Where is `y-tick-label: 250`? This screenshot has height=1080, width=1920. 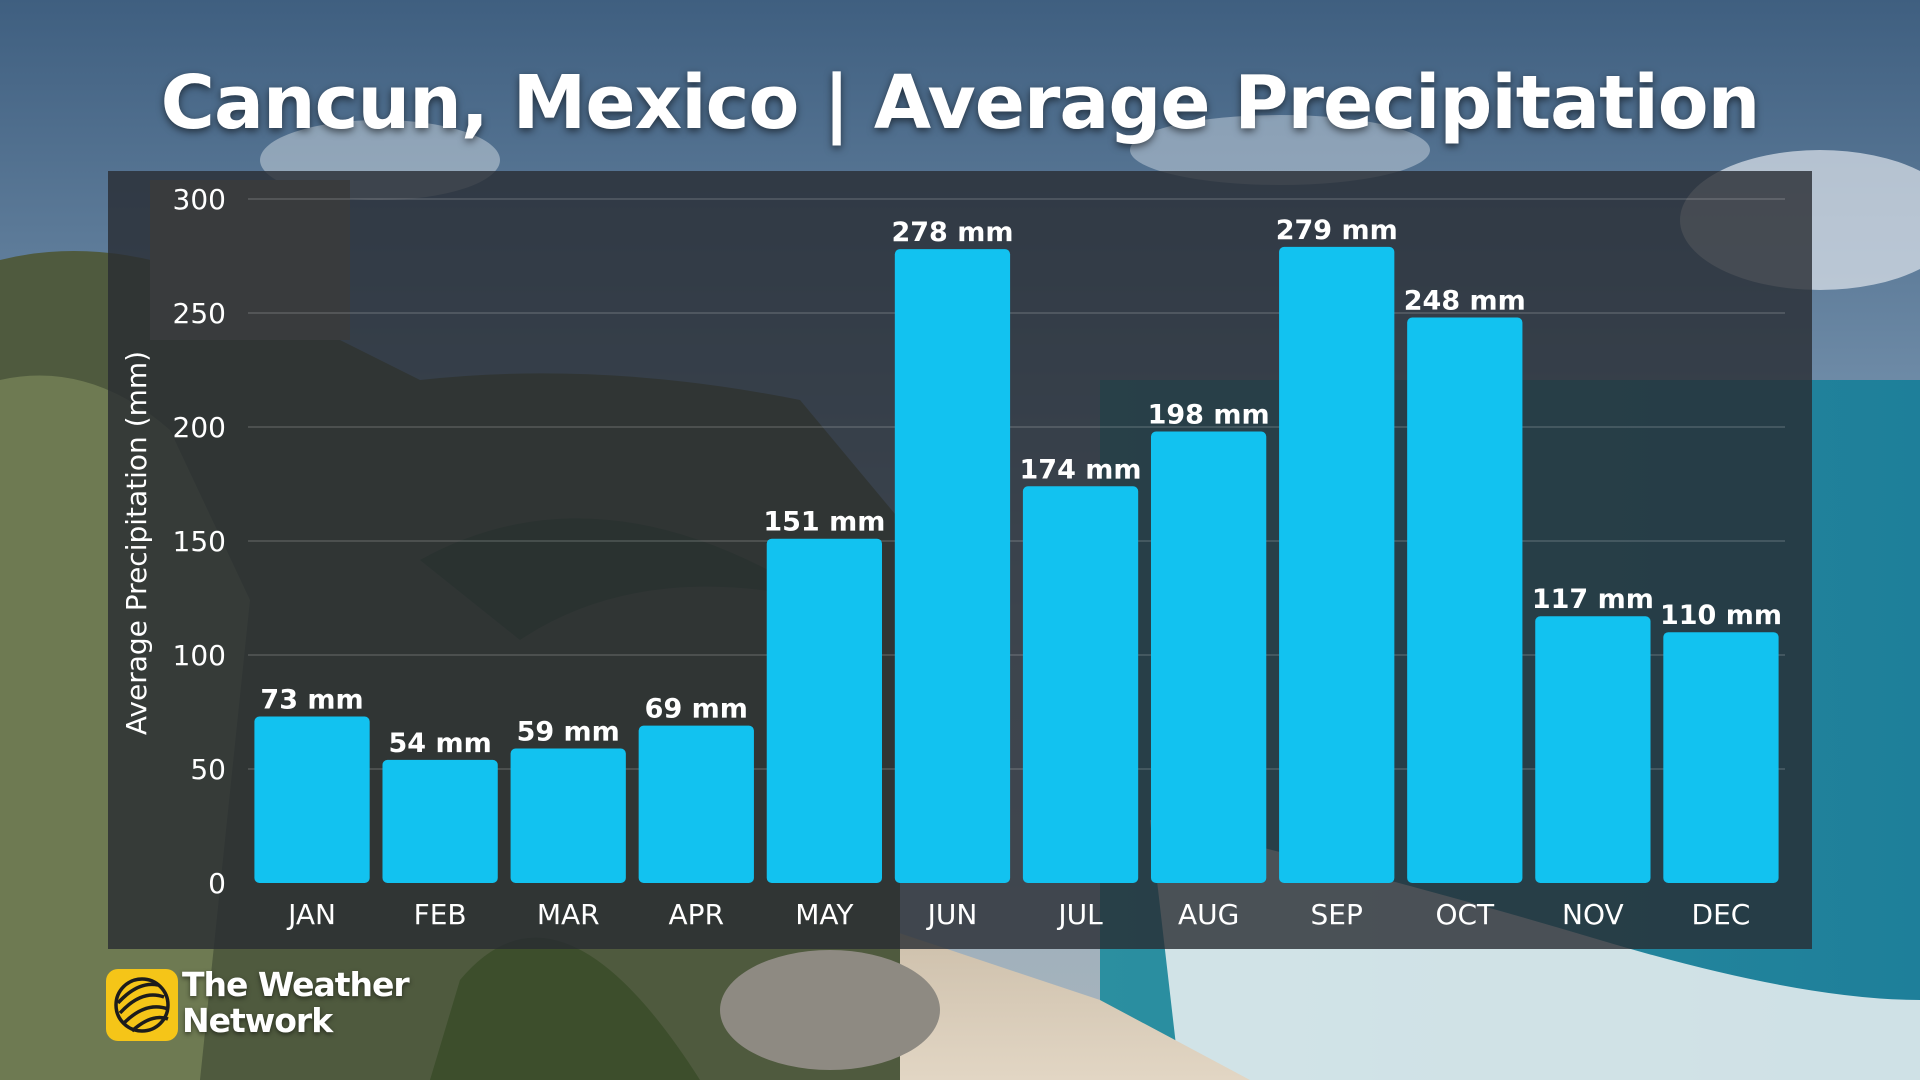
y-tick-label: 250 is located at coordinates (199, 313).